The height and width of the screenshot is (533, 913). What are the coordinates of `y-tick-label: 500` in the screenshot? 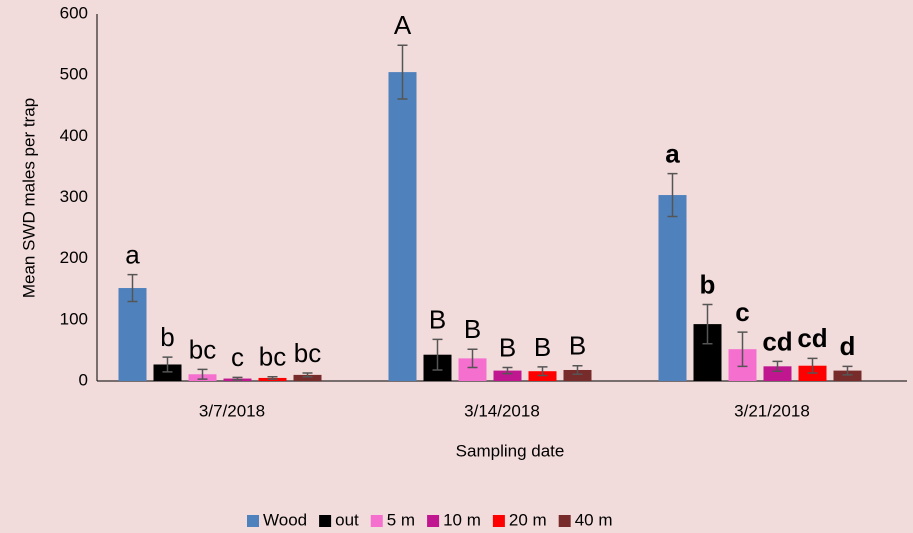 It's located at (74, 74).